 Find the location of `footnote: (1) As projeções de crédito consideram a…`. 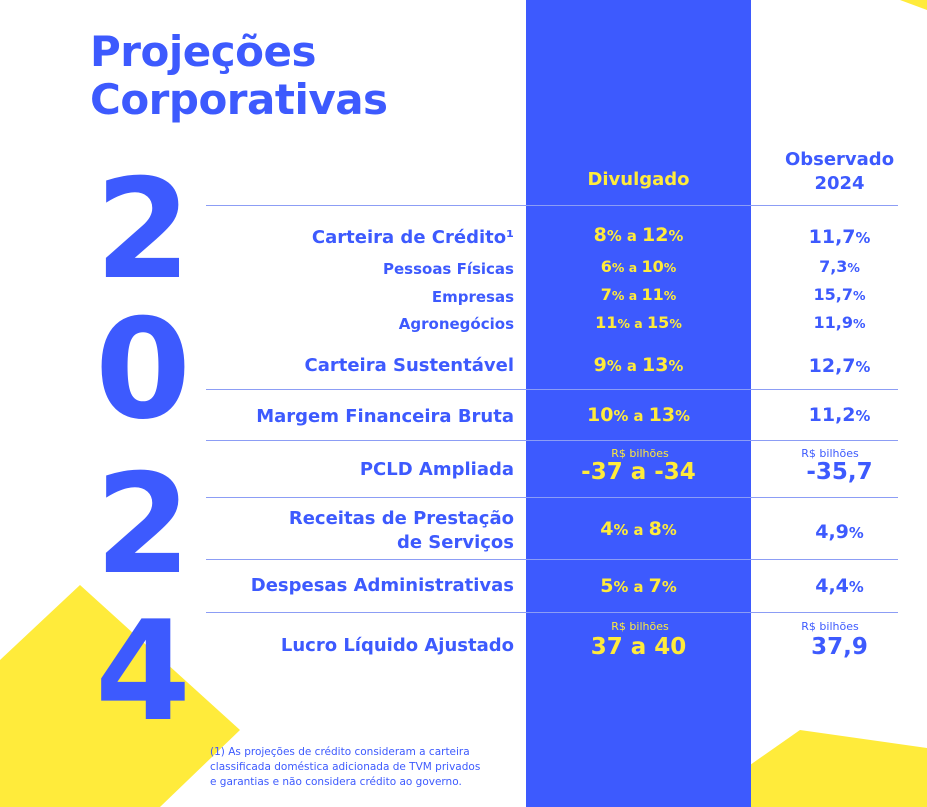

footnote: (1) As projeções de crédito consideram a… is located at coordinates (360, 767).